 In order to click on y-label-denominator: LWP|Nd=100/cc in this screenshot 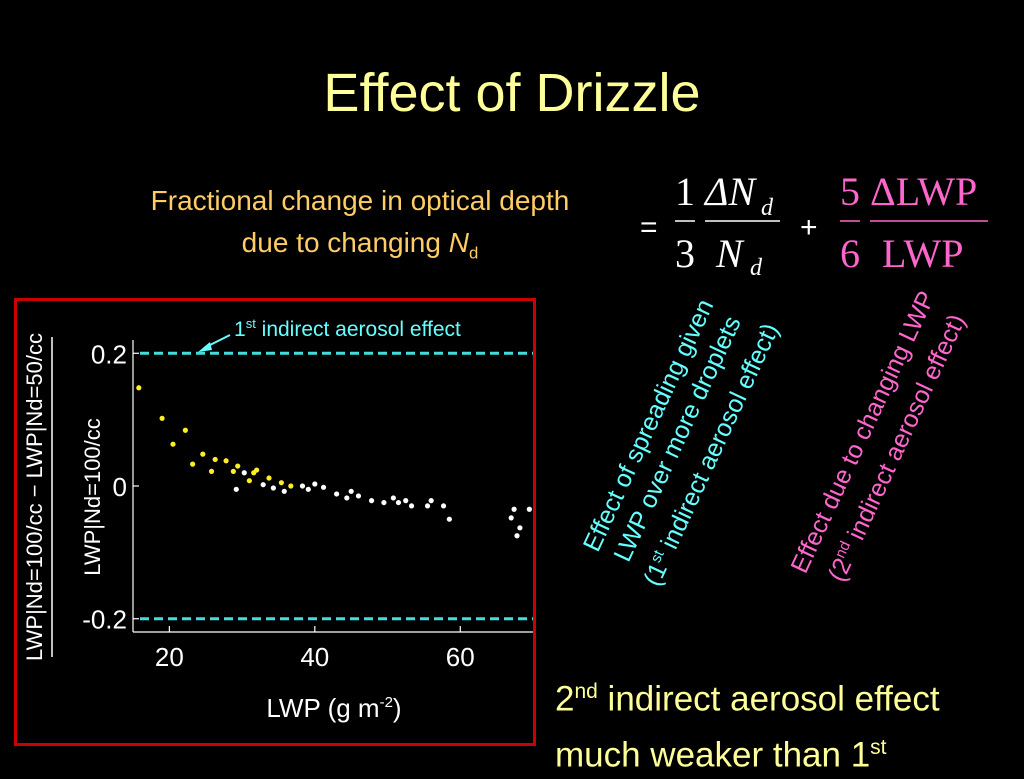, I will do `click(92, 497)`.